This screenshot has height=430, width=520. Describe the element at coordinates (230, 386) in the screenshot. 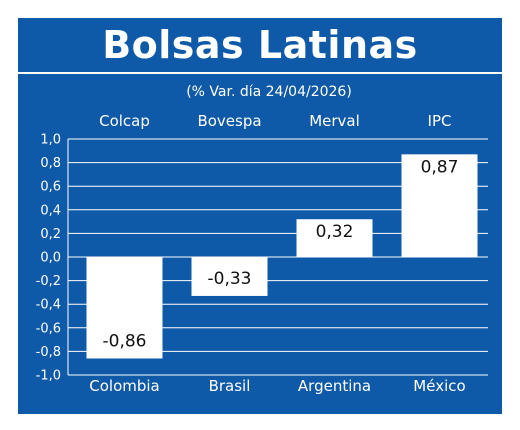

I see `country-label: Brasil` at that location.